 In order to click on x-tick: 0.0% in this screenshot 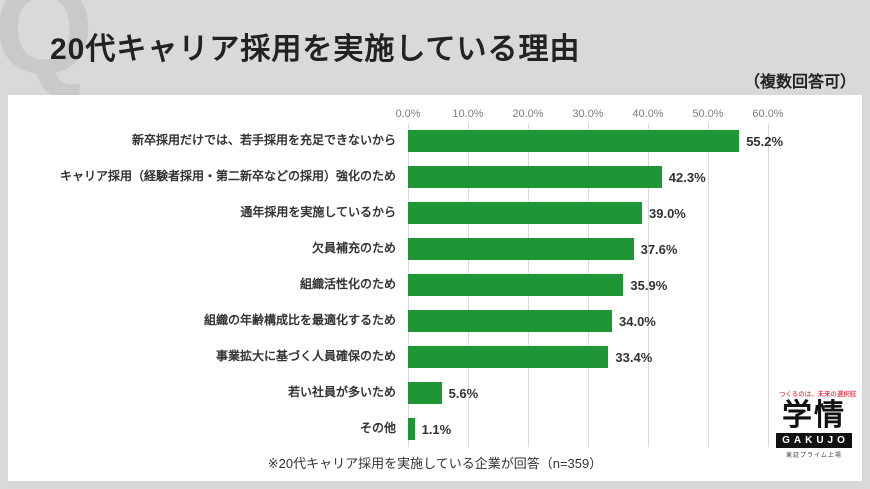, I will do `click(408, 114)`.